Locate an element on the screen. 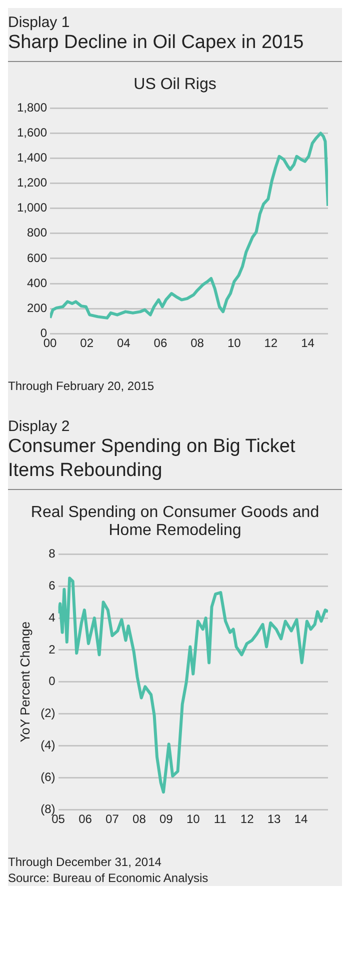 The width and height of the screenshot is (350, 977). y-tick-label: (8) is located at coordinates (48, 809).